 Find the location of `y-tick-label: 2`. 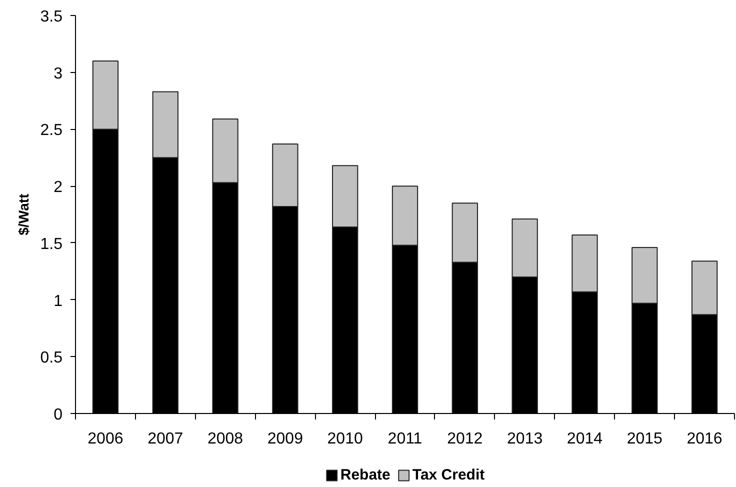

y-tick-label: 2 is located at coordinates (58, 187).